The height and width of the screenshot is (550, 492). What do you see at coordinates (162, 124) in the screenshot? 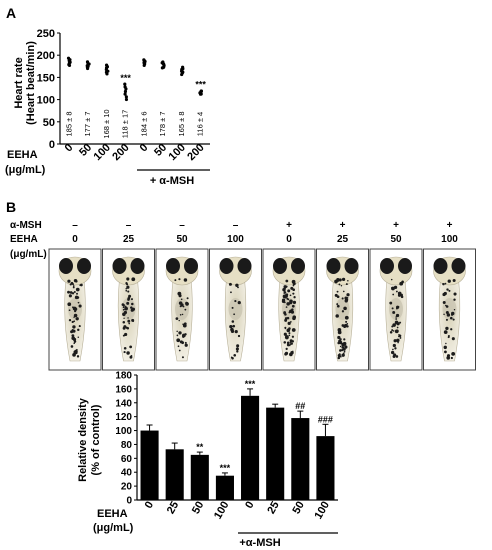
I see `panel-a-value-label: 178 ± 7` at bounding box center [162, 124].